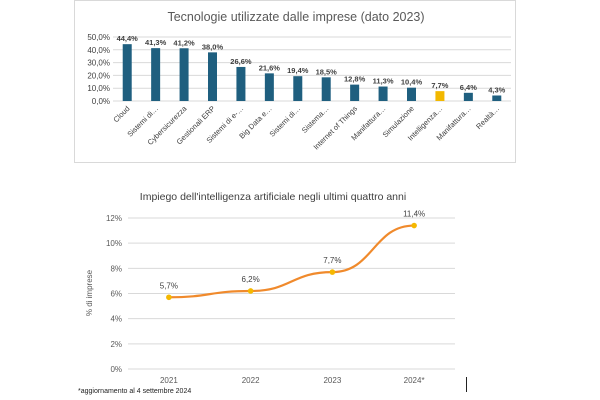  Describe the element at coordinates (116, 294) in the screenshot. I see `y-tick-label: 6%` at that location.